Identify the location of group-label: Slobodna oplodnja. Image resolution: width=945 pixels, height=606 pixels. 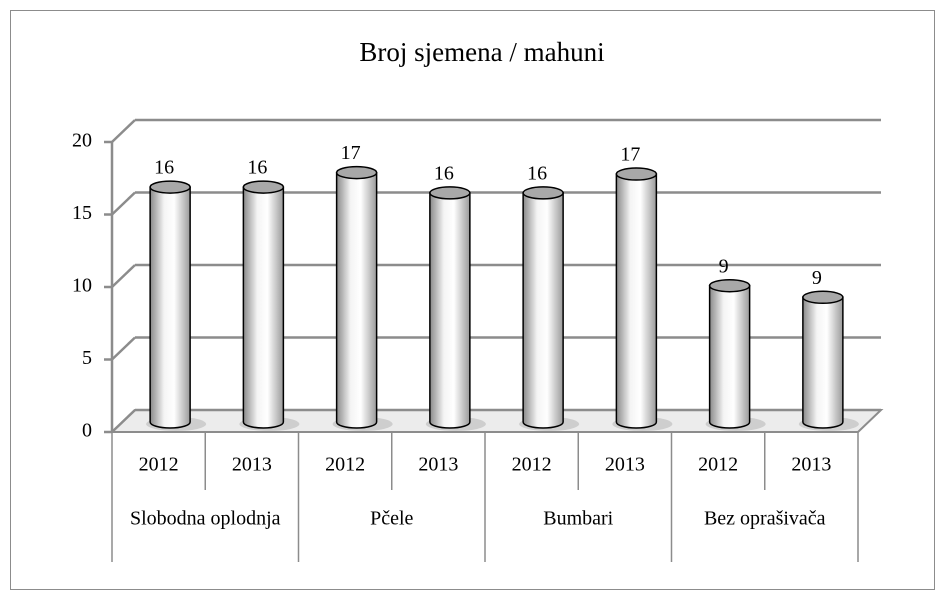
(205, 519).